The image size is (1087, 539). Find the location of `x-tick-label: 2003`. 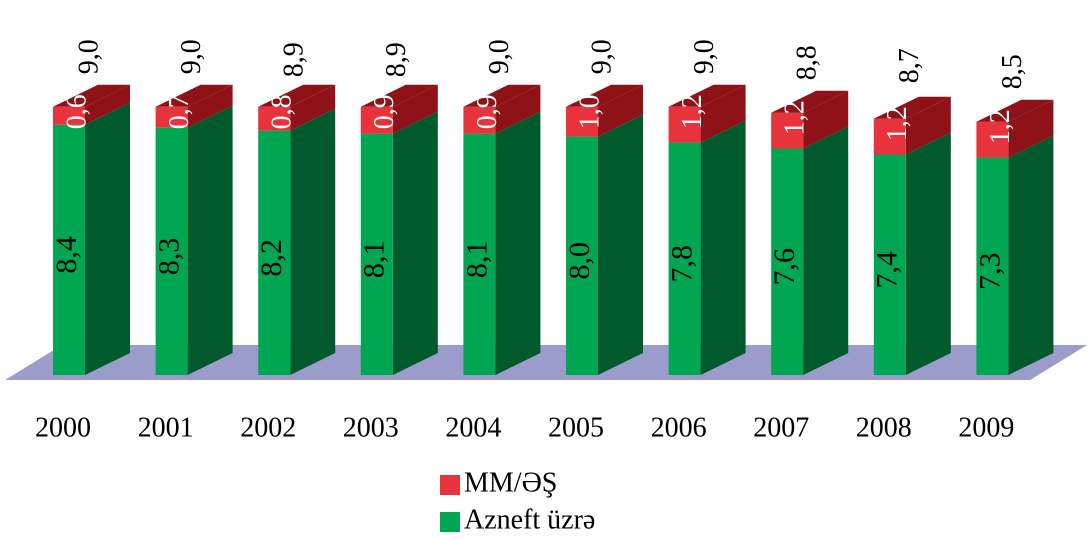

x-tick-label: 2003 is located at coordinates (371, 427).